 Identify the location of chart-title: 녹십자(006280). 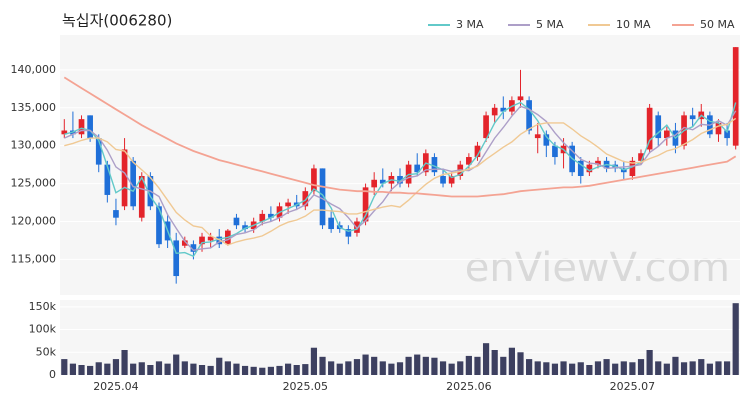
(117, 21).